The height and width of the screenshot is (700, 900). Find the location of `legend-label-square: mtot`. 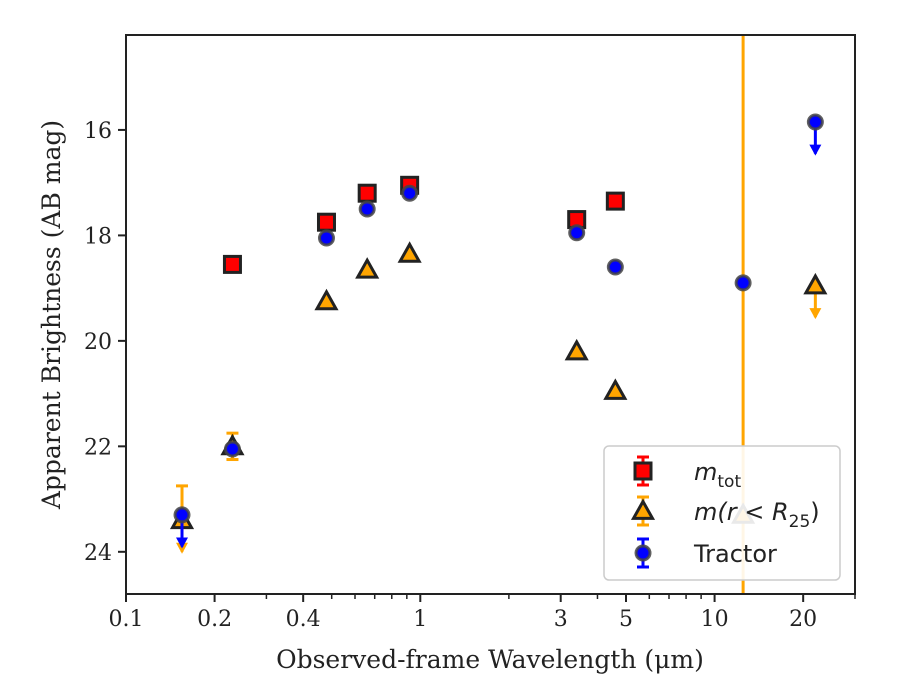

legend-label-square: mtot is located at coordinates (717, 475).